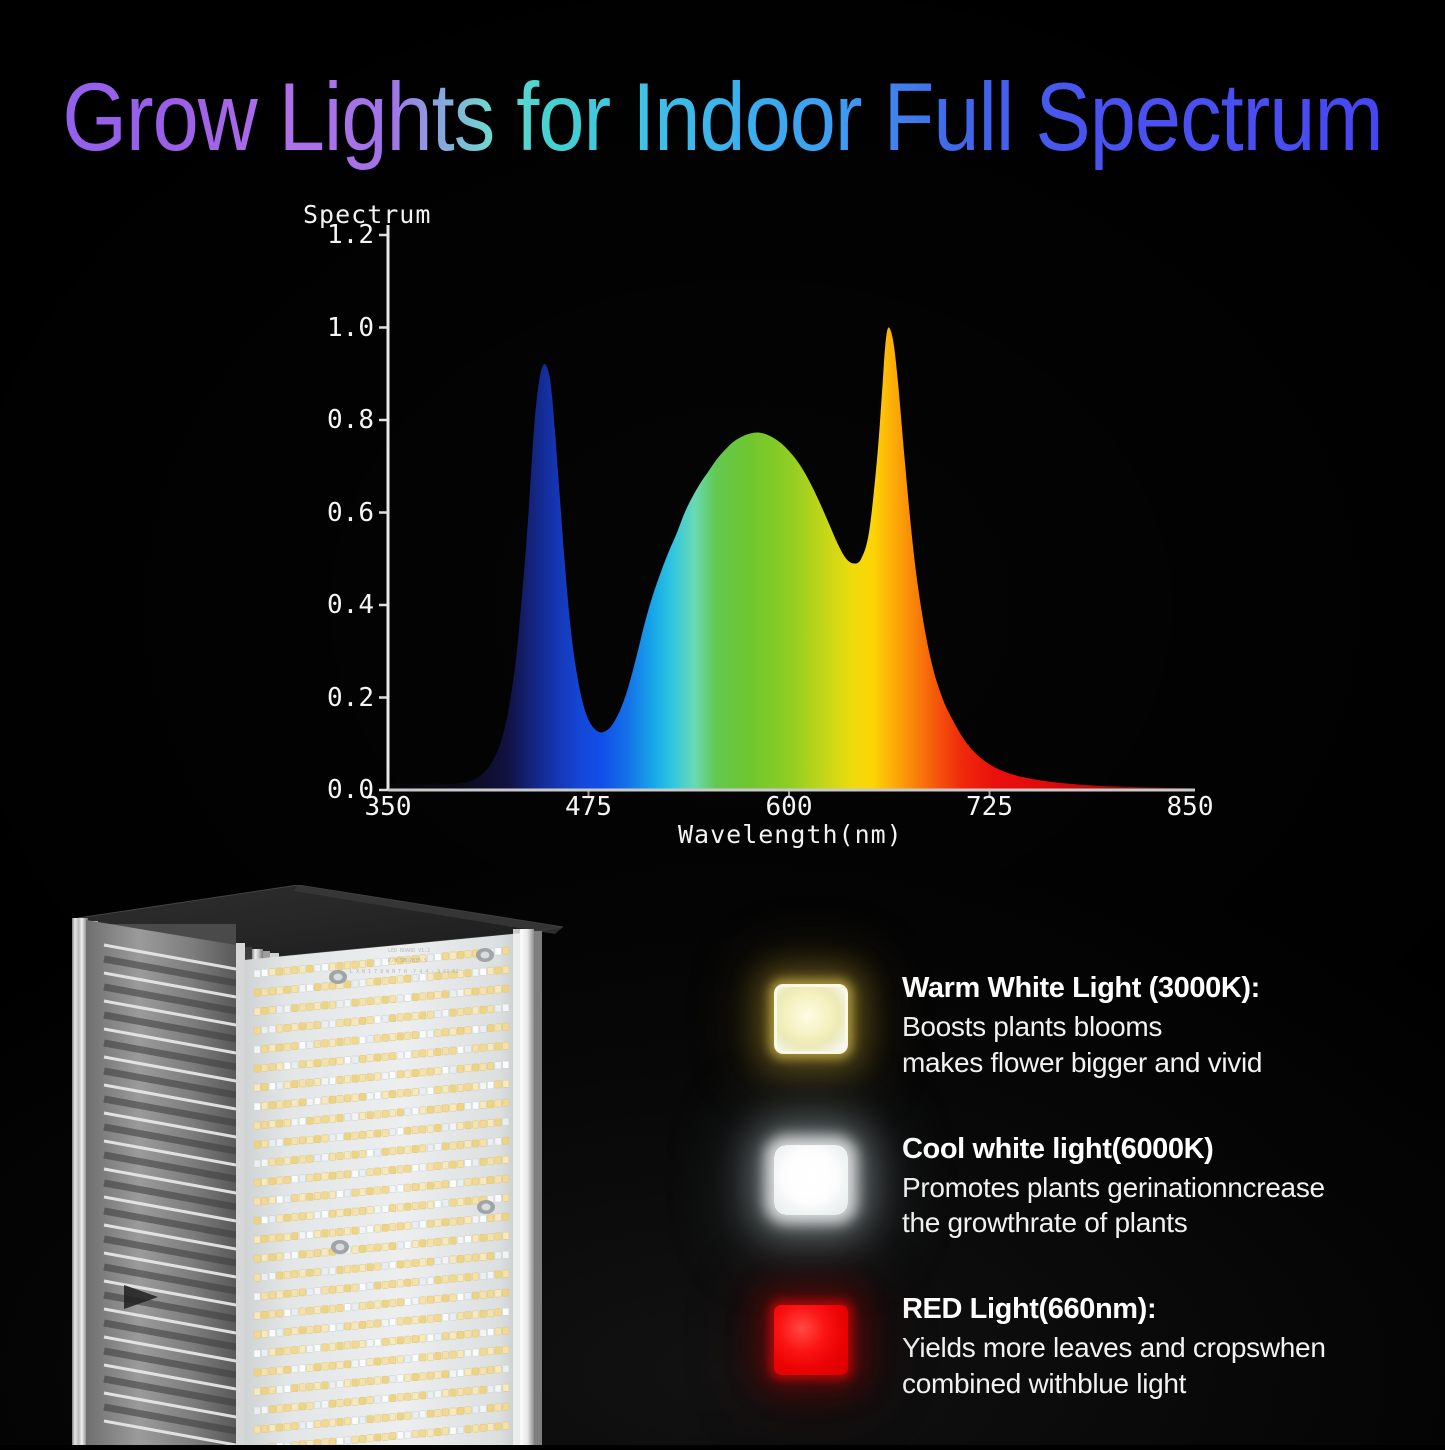  I want to click on x-axis-tick-label: 475, so click(588, 807).